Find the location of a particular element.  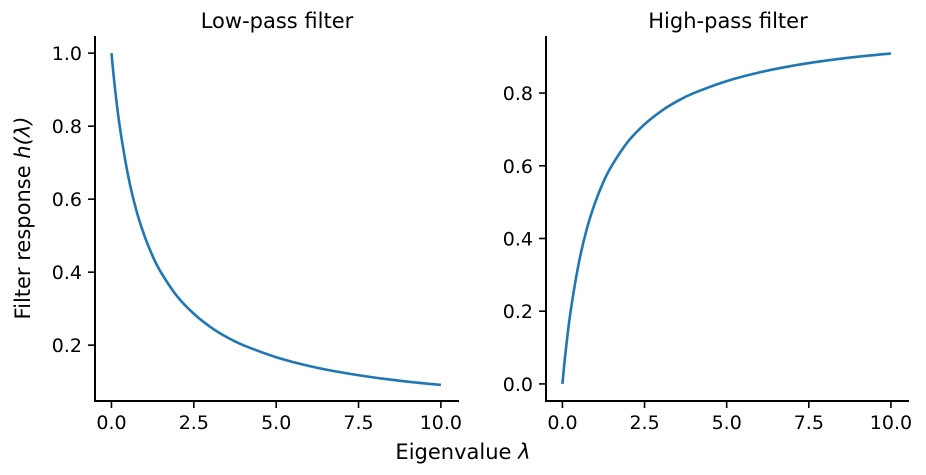

left-plot-title: Low-pass filter is located at coordinates (277, 21).